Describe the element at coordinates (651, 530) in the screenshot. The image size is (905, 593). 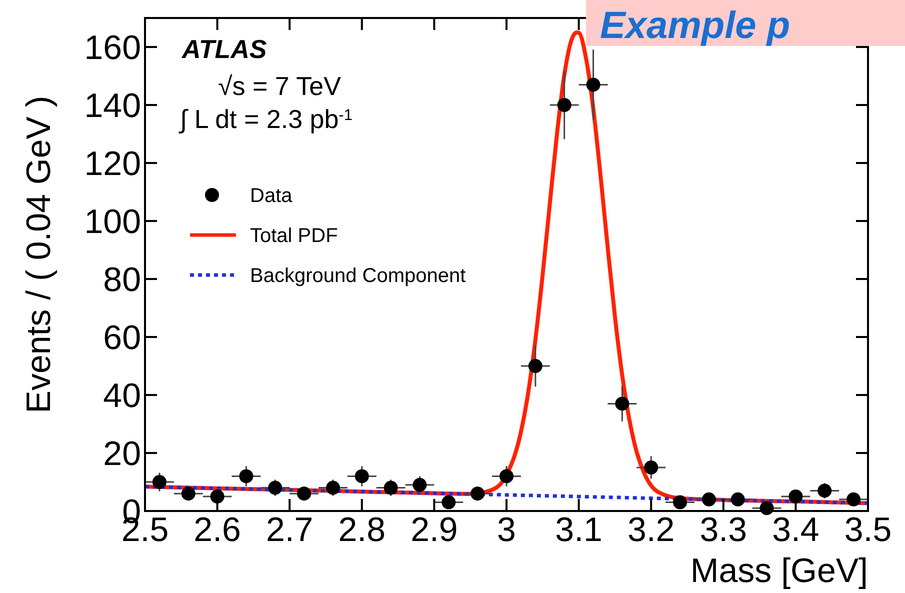
I see `x-tick-label: 3.2` at that location.